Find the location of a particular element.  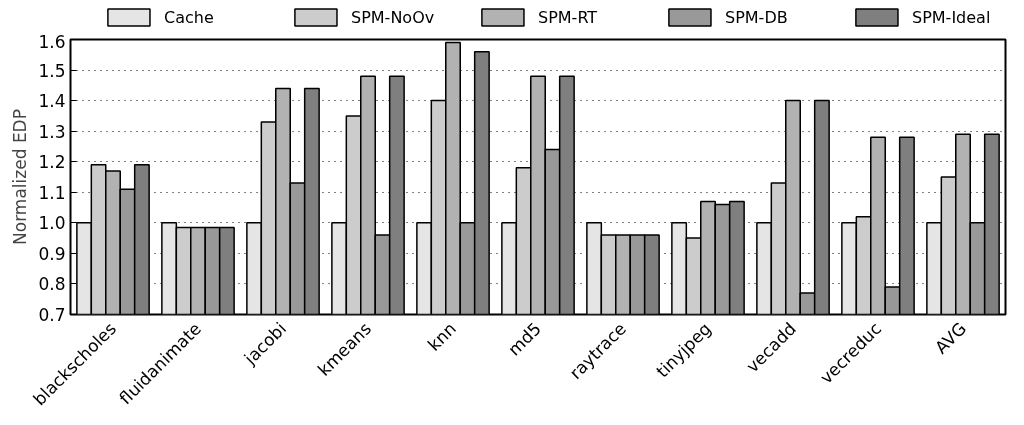

y-tick-label: 1.6 is located at coordinates (52, 41).